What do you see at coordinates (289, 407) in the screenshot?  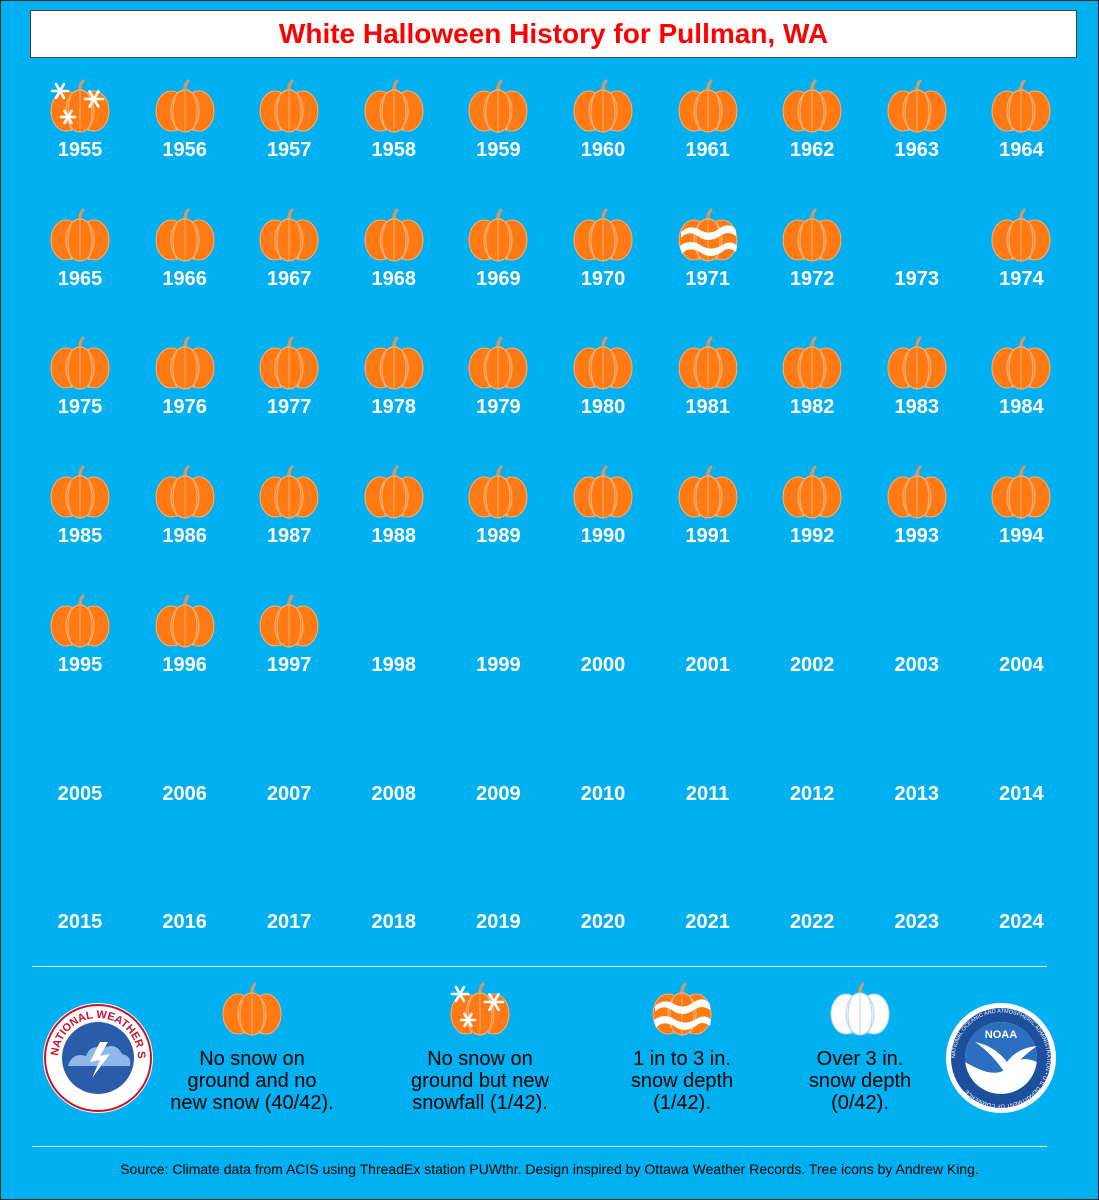 I see `year-label: 1977` at bounding box center [289, 407].